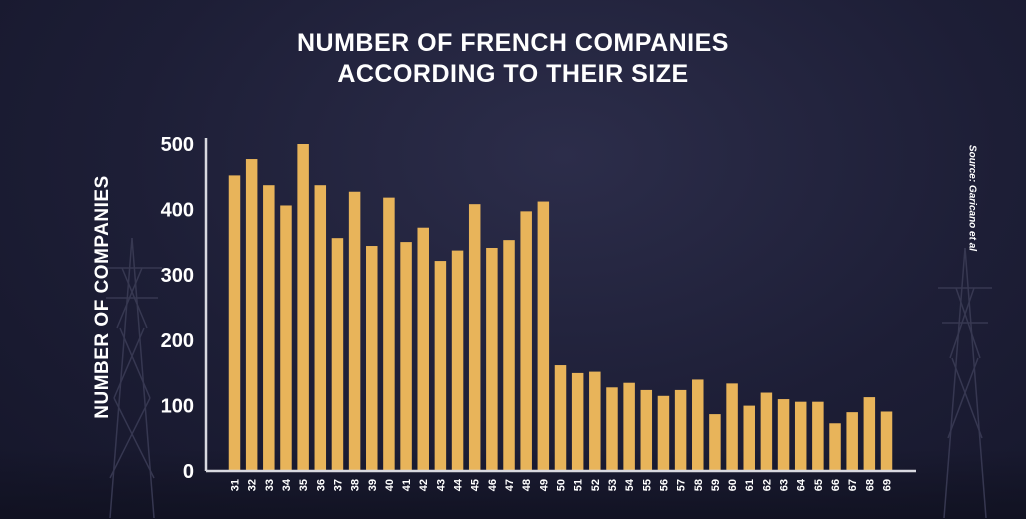  I want to click on left-power-tower, so click(132, 378).